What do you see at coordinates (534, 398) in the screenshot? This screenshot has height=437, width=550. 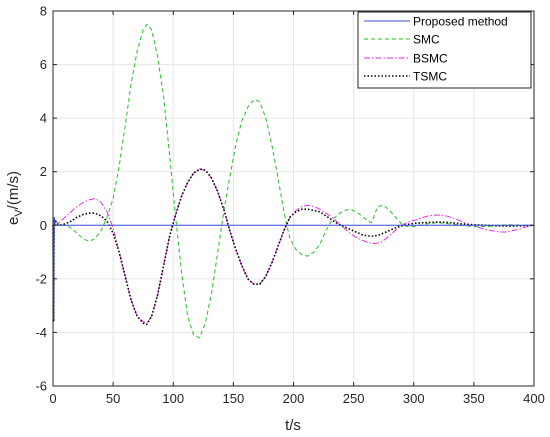 I see `x-tick-label: 400` at bounding box center [534, 398].